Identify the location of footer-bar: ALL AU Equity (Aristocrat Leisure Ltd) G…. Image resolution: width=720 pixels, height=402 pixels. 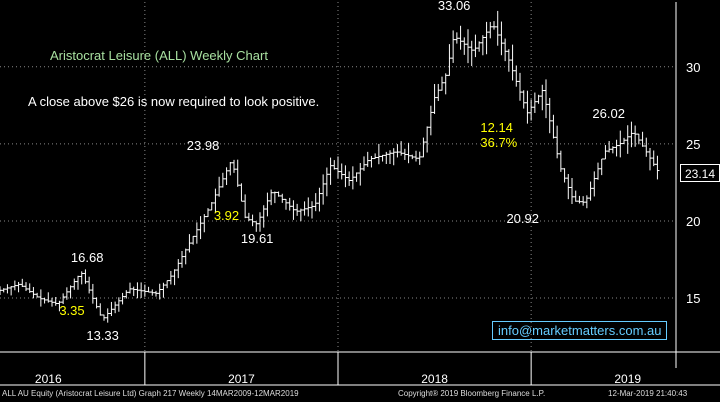
(360, 394).